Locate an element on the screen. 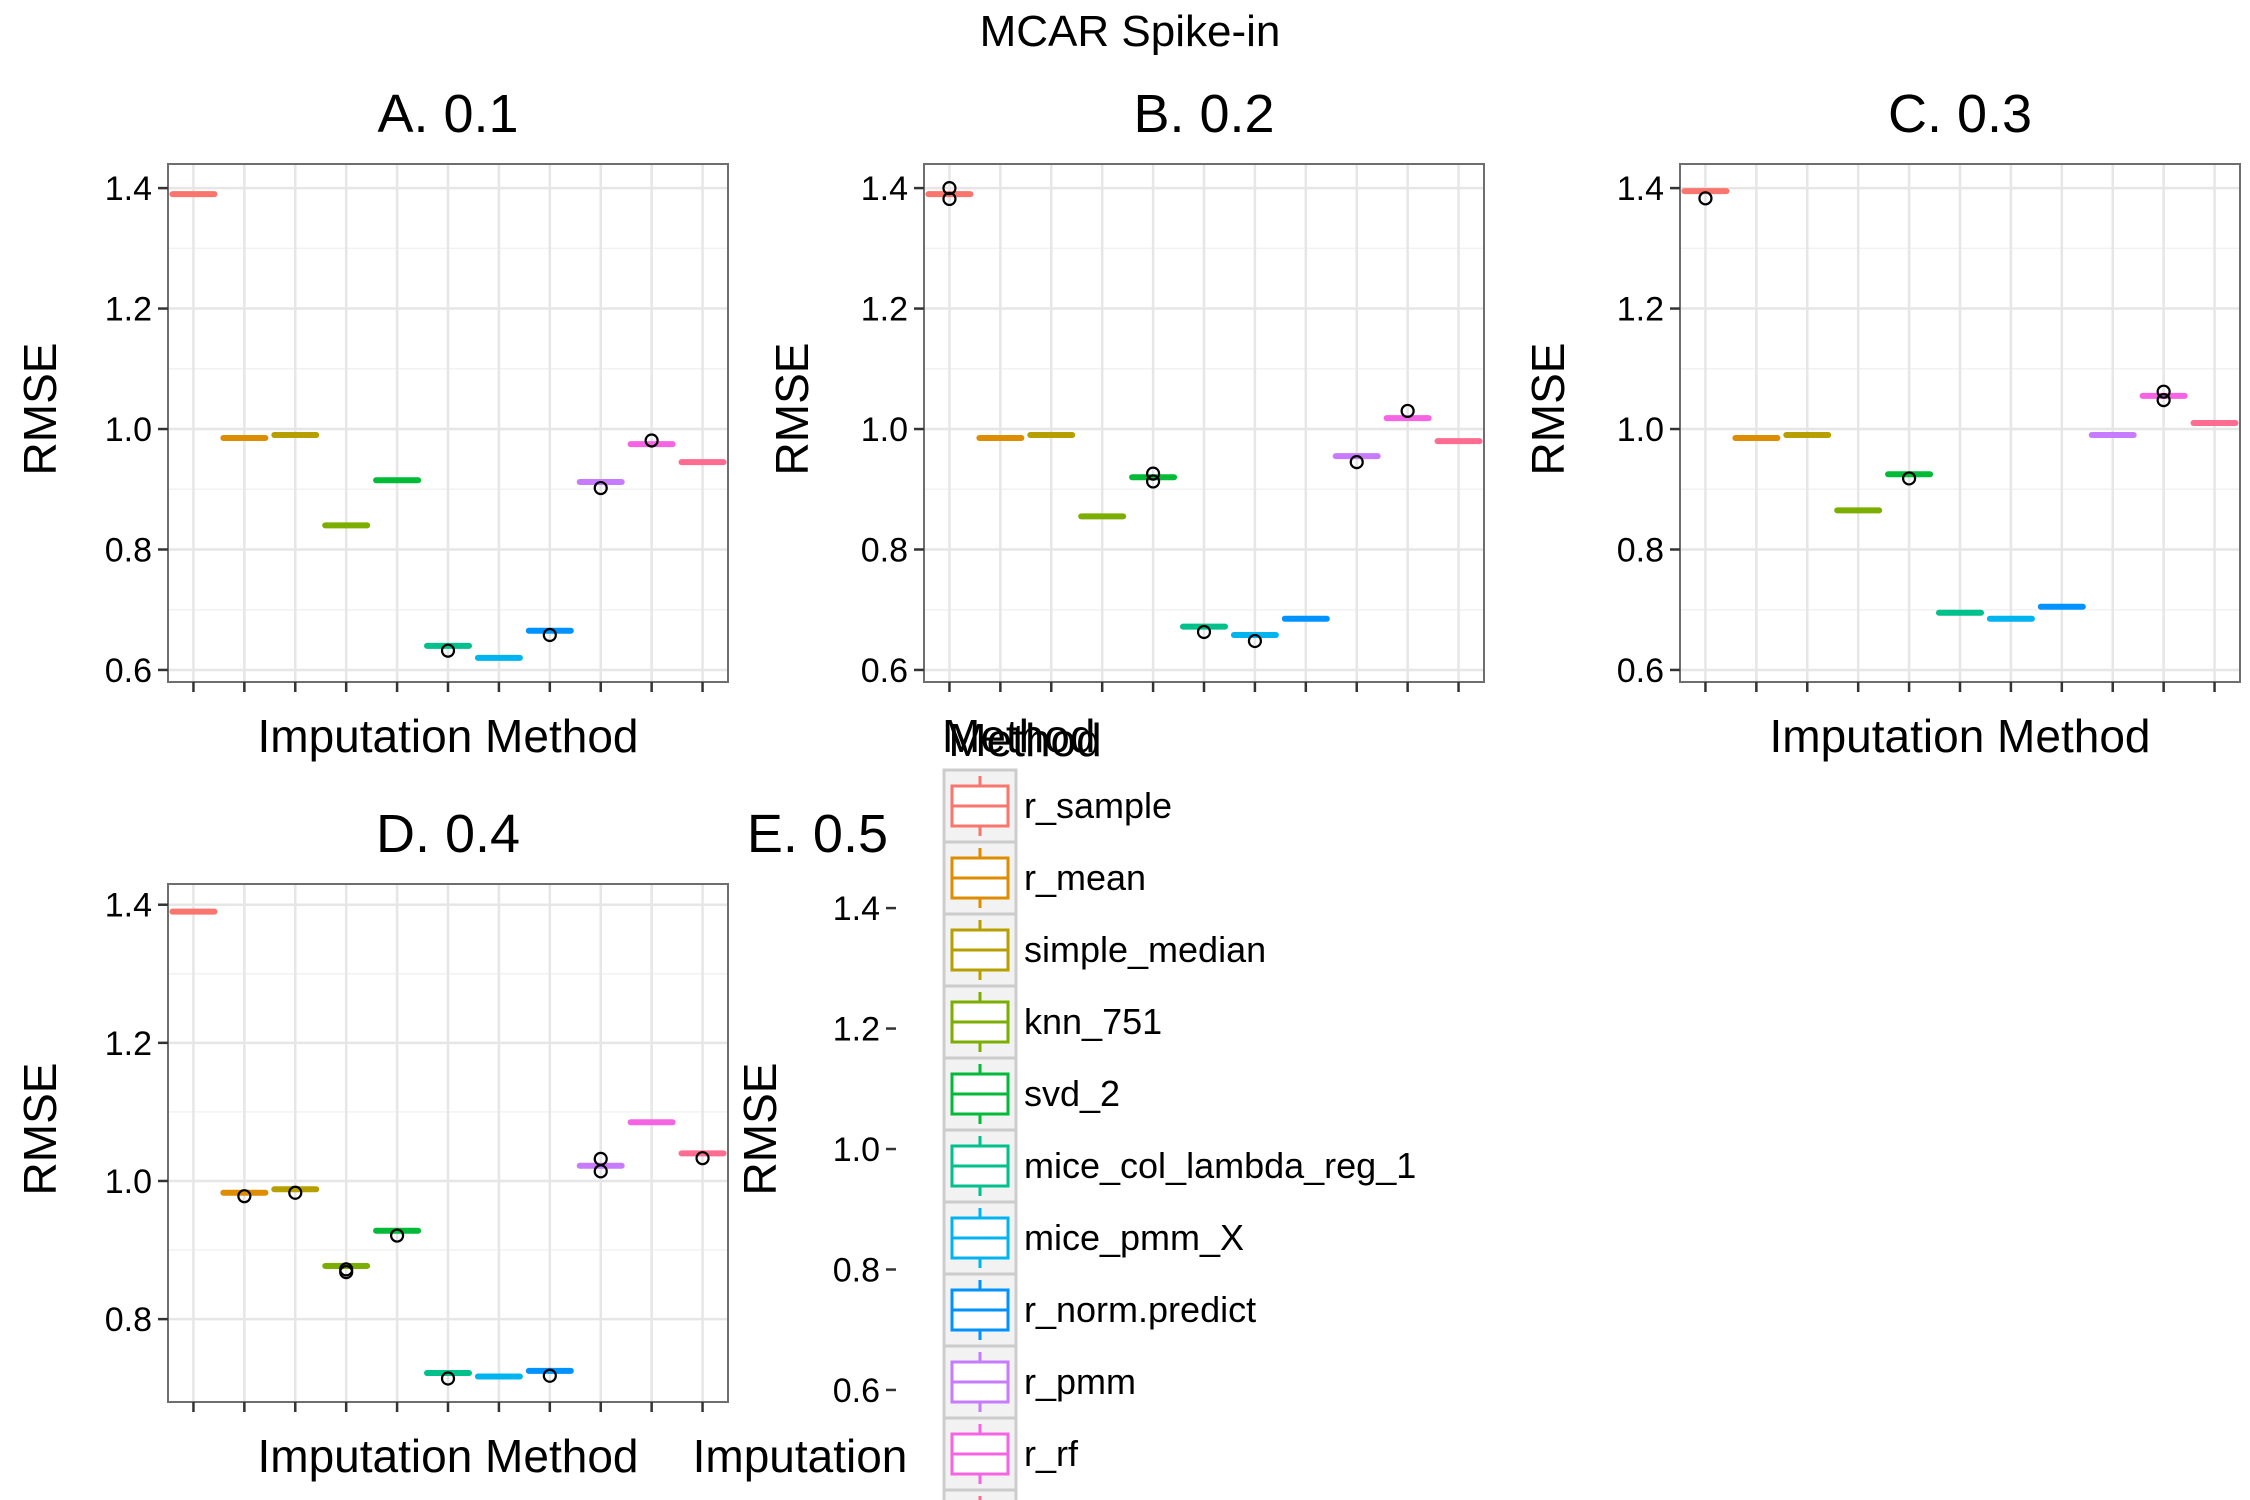  panel-title: D. 0.4 is located at coordinates (448, 834).